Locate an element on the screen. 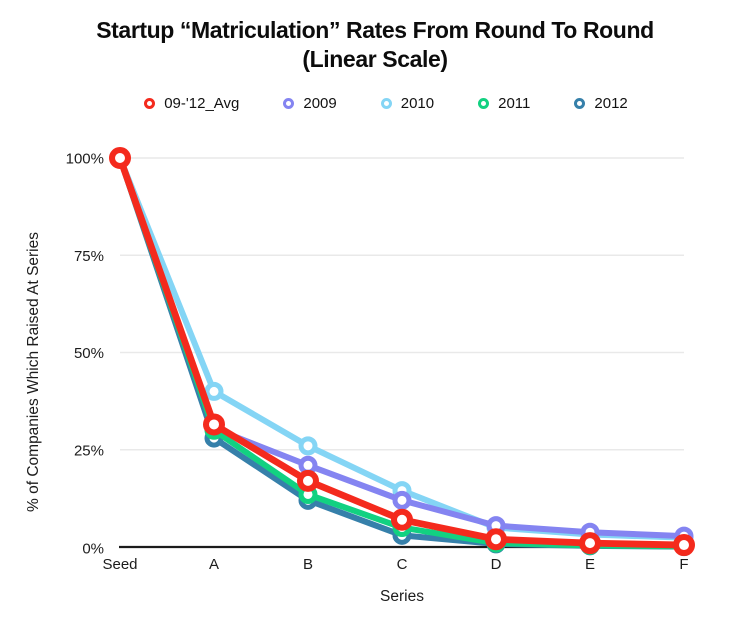 The height and width of the screenshot is (644, 750). legend-label: 2011 is located at coordinates (514, 103).